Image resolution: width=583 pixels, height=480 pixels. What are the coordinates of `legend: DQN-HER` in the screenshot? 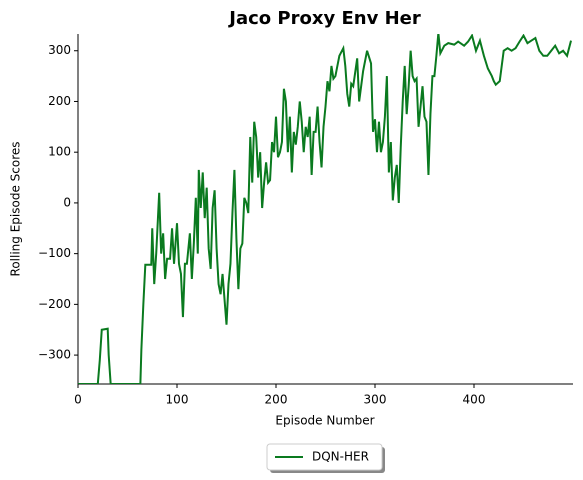 It's located at (325, 458).